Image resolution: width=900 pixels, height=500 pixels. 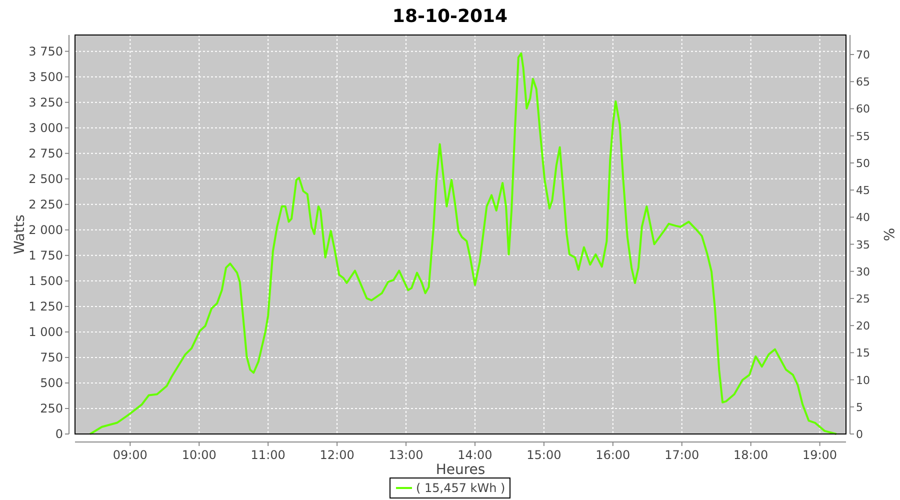 What do you see at coordinates (59, 434) in the screenshot?
I see `y-tick-label: 0` at bounding box center [59, 434].